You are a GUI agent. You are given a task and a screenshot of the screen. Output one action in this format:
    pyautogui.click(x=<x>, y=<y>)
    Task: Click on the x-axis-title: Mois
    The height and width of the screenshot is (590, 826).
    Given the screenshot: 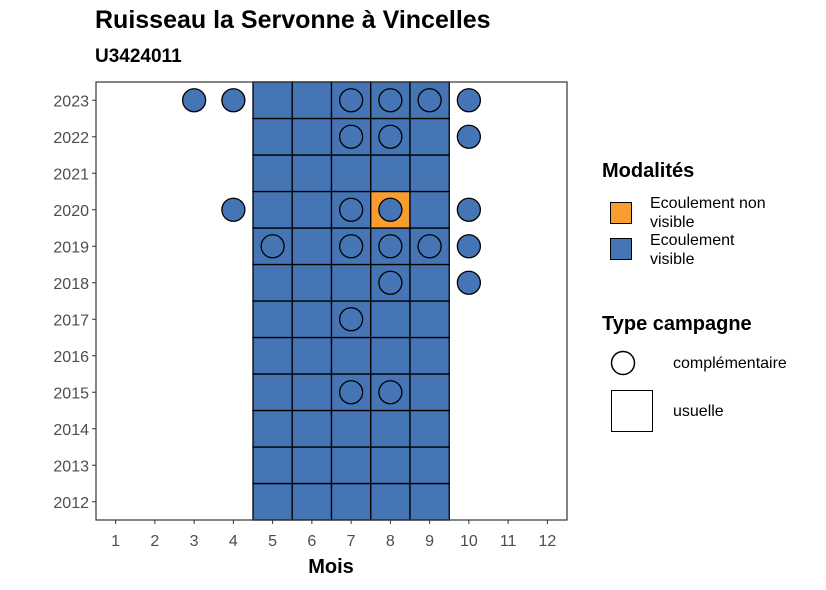 What is the action you would take?
    pyautogui.click(x=331, y=567)
    